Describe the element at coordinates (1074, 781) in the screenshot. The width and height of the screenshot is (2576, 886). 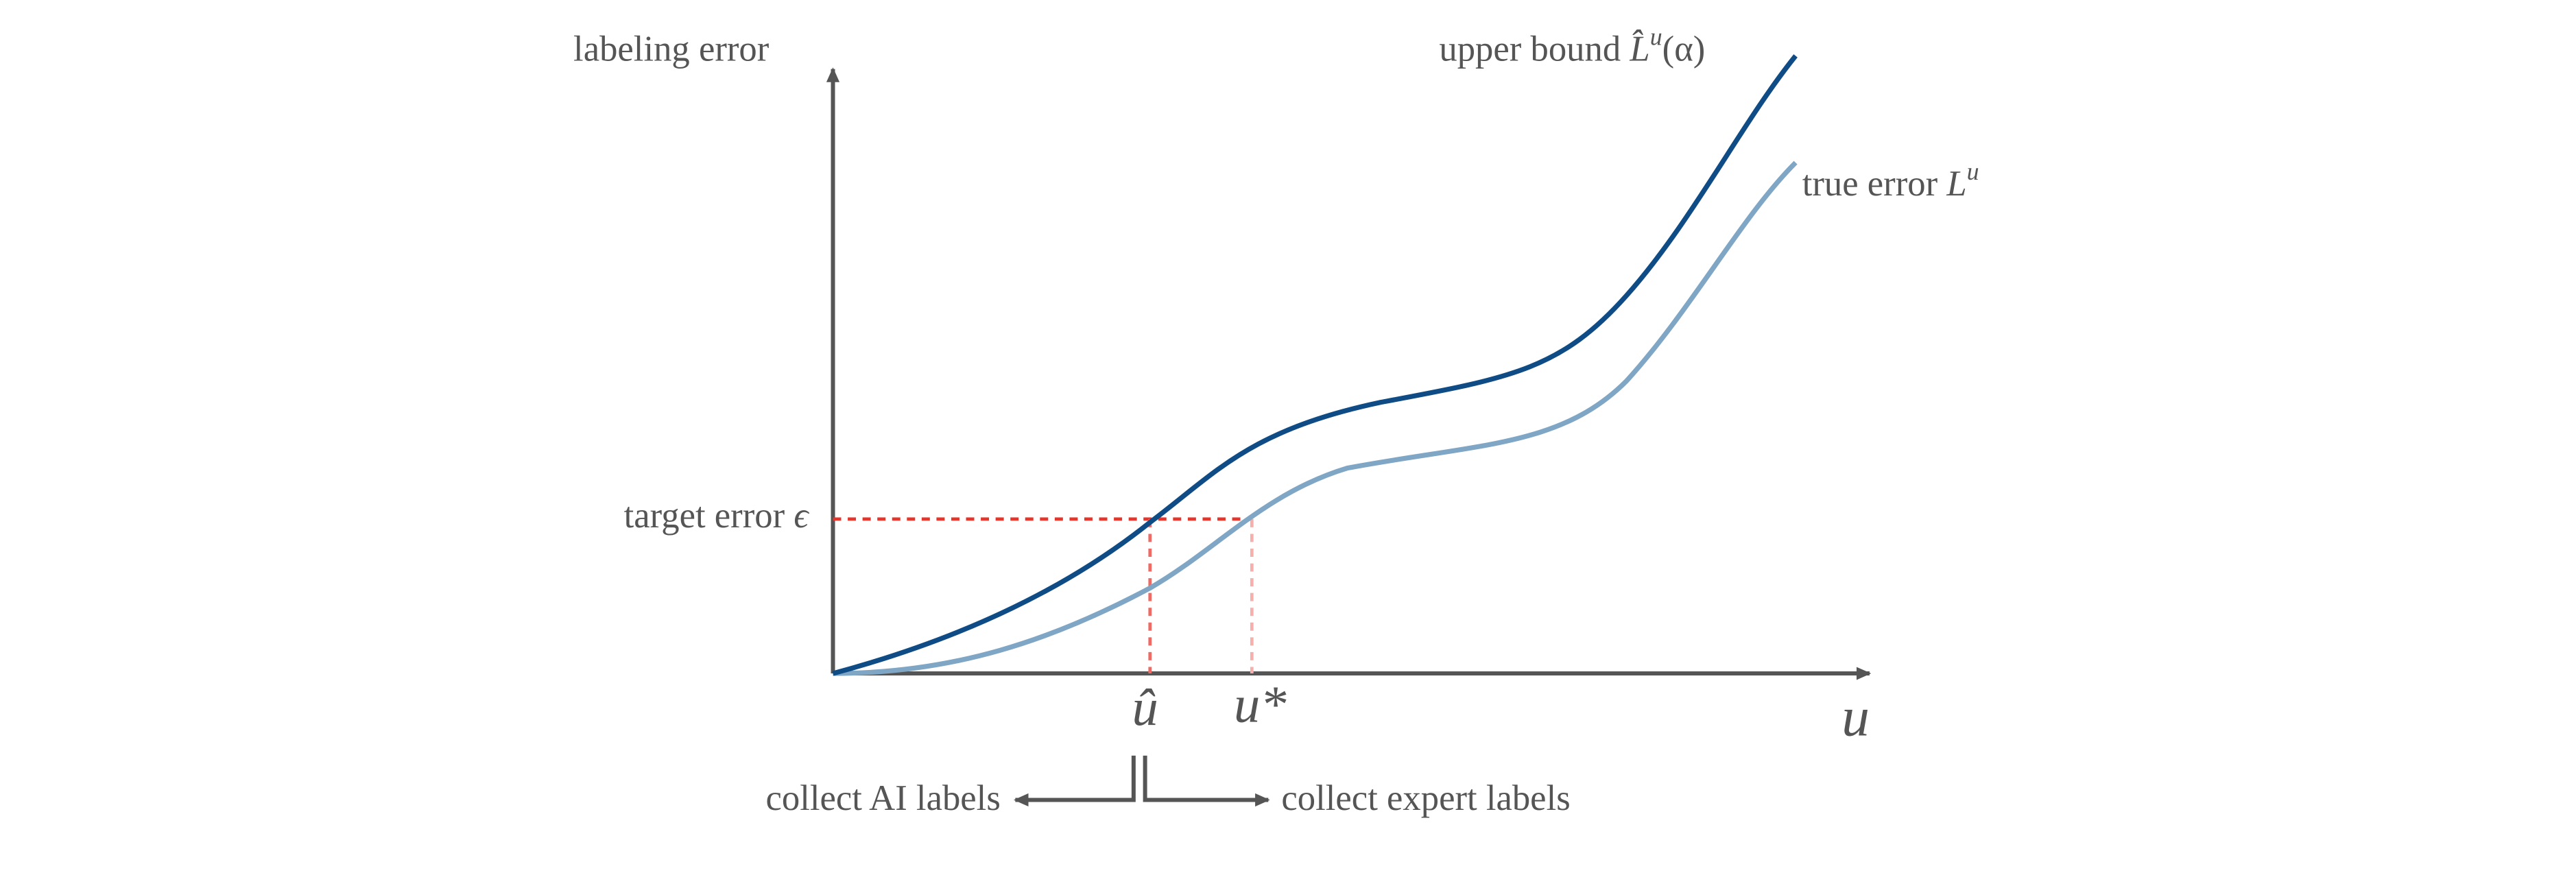
I see `left-arrow` at that location.